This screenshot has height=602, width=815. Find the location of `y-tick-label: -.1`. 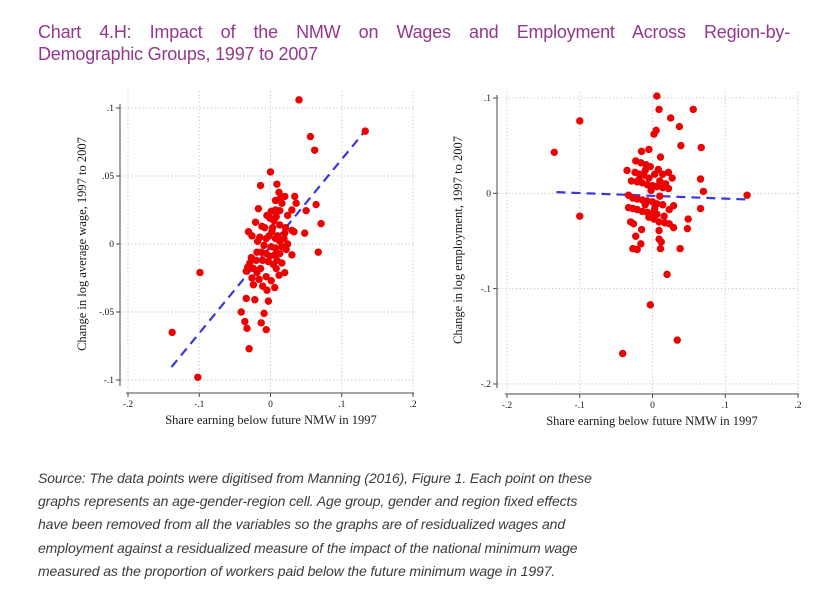

y-tick-label: -.1 is located at coordinates (486, 290).